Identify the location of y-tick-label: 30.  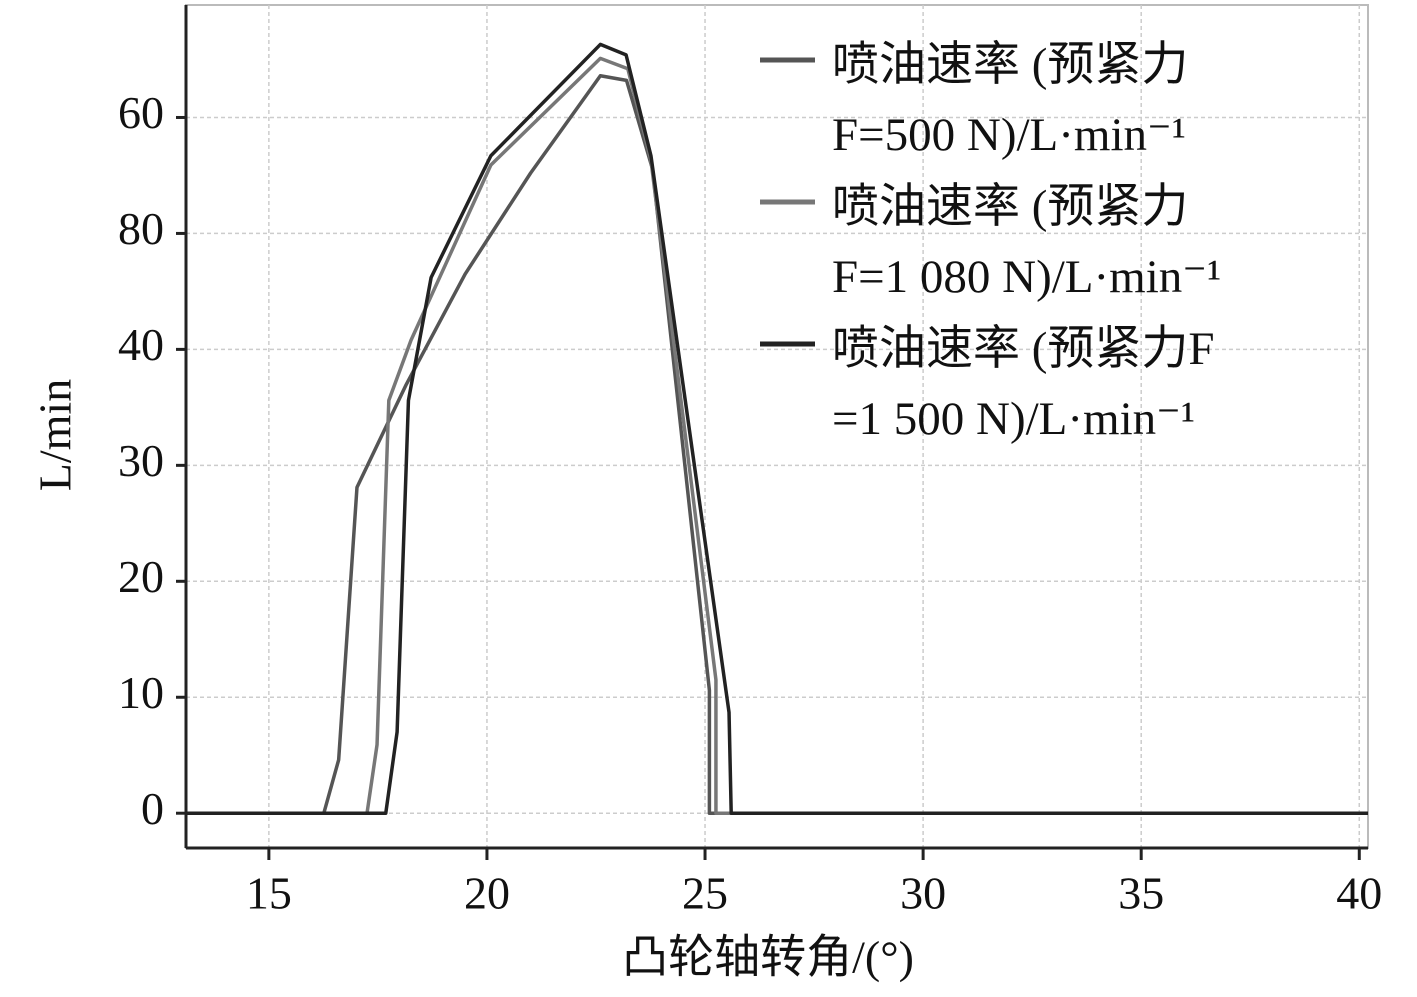
(141, 460).